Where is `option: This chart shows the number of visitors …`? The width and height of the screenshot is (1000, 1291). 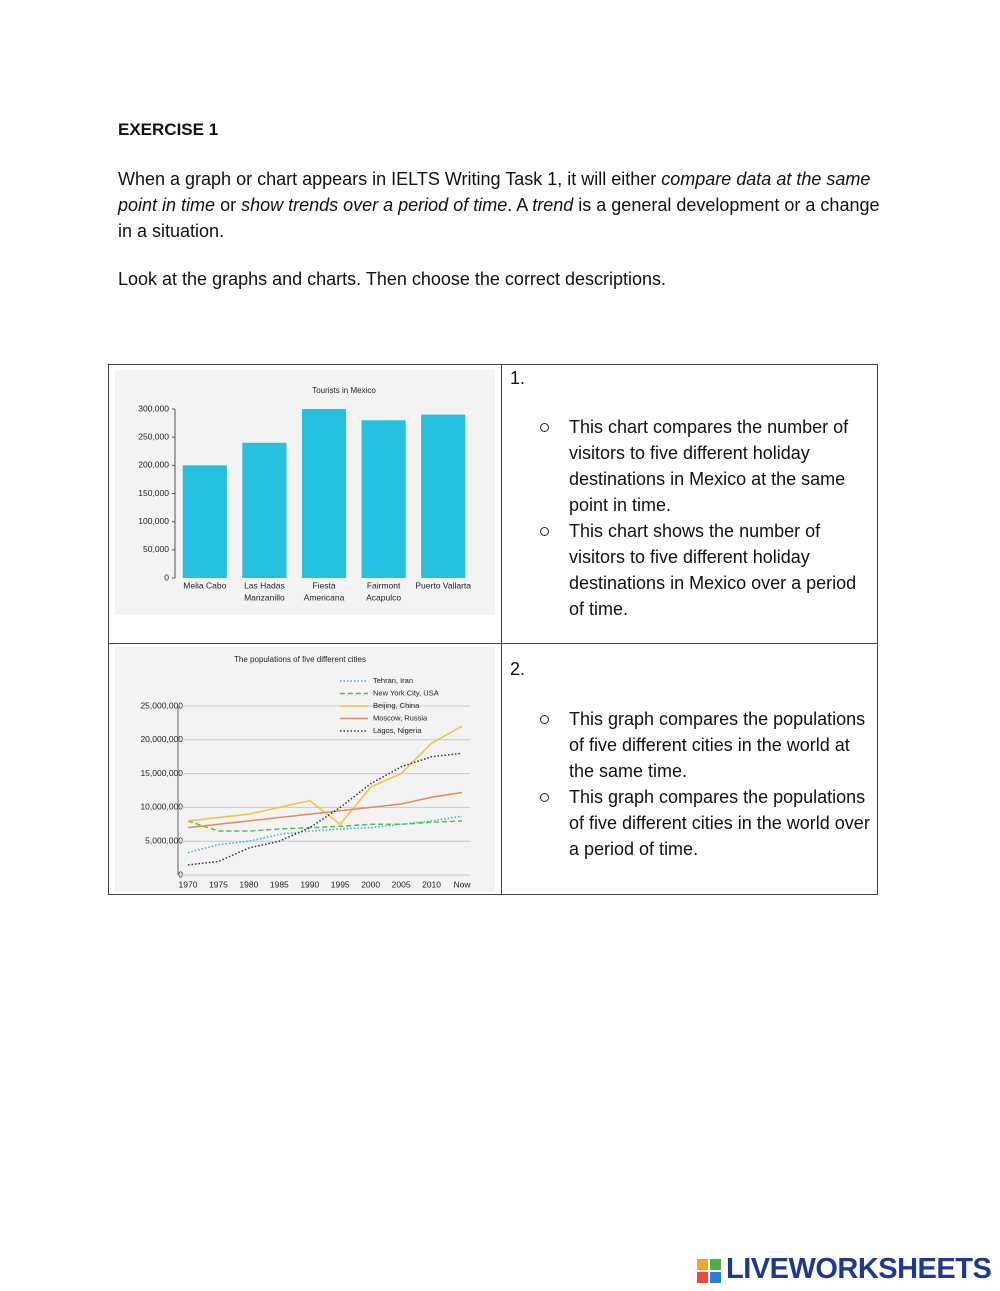
option: This chart shows the number of visitors … is located at coordinates (707, 570).